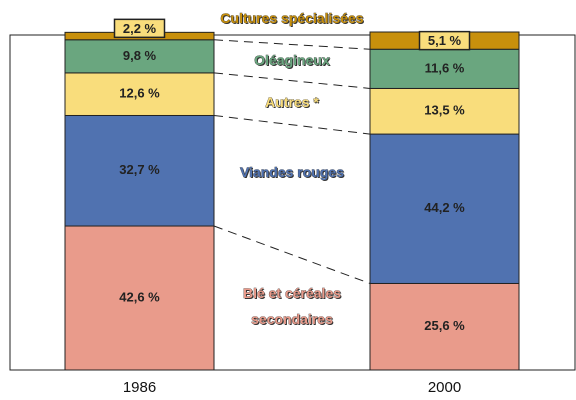  Describe the element at coordinates (139, 169) in the screenshot. I see `value-label: 32,7 %` at that location.